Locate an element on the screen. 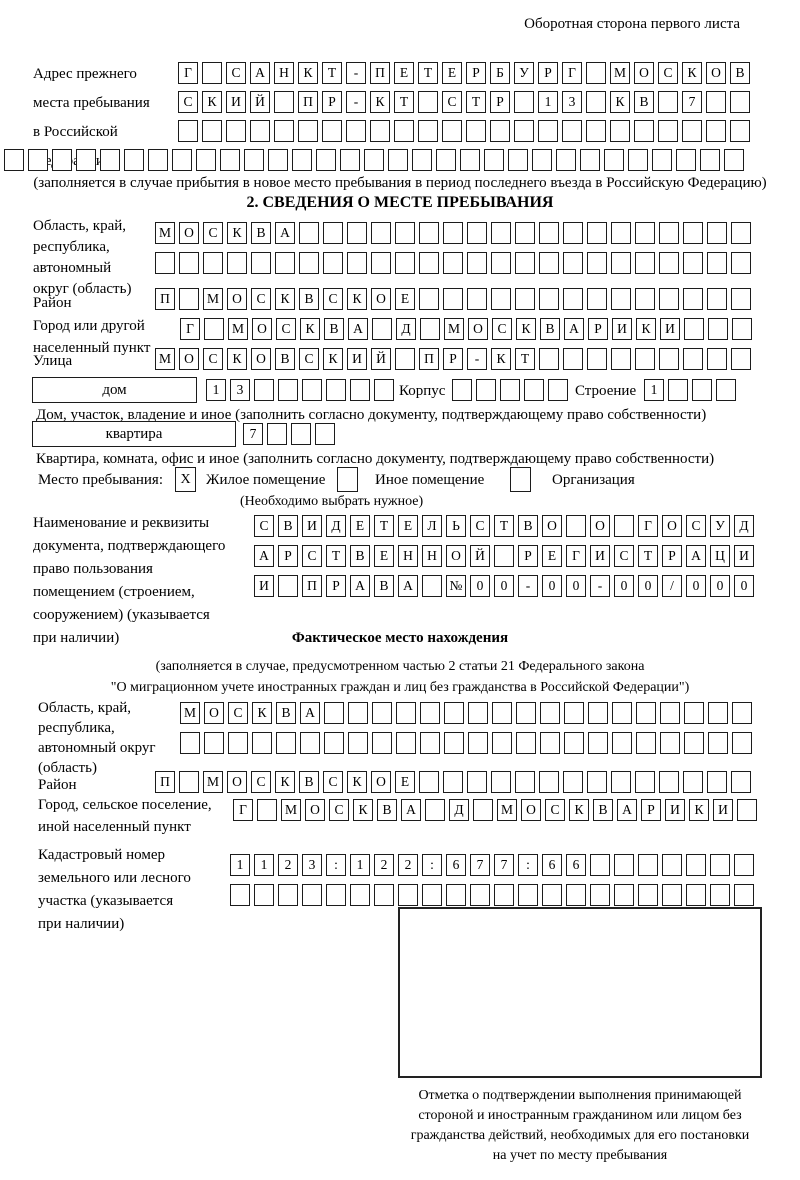  char-cell: / is located at coordinates (672, 586).